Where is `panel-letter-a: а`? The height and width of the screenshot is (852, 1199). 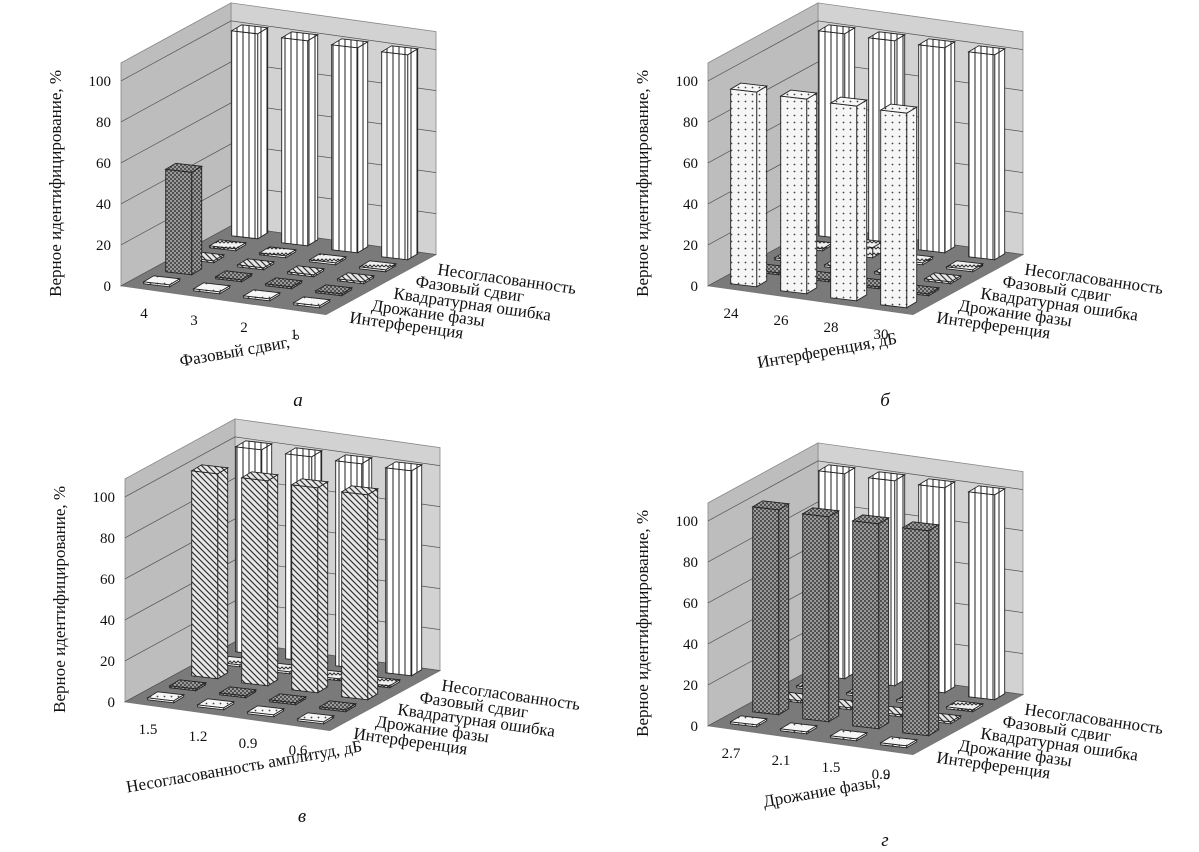
panel-letter-a: а is located at coordinates (298, 400).